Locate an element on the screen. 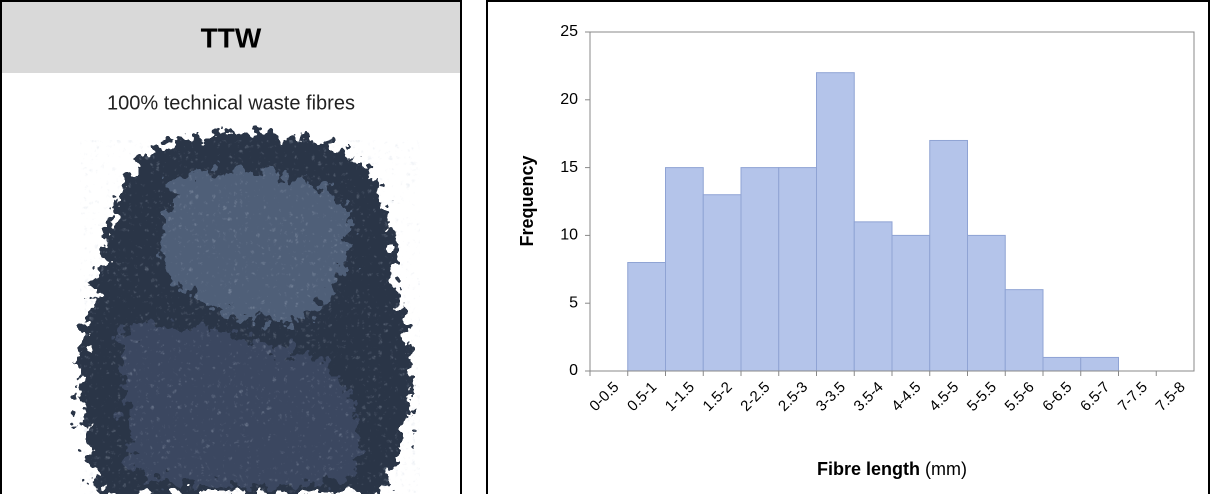  x-axis-label-unit: (mm) is located at coordinates (946, 469).